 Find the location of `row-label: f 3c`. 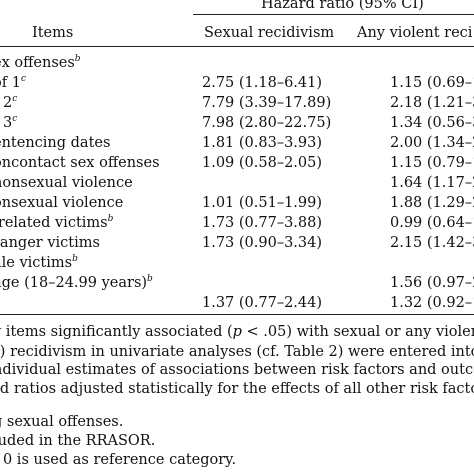

row-label: f 3c is located at coordinates (8, 123).